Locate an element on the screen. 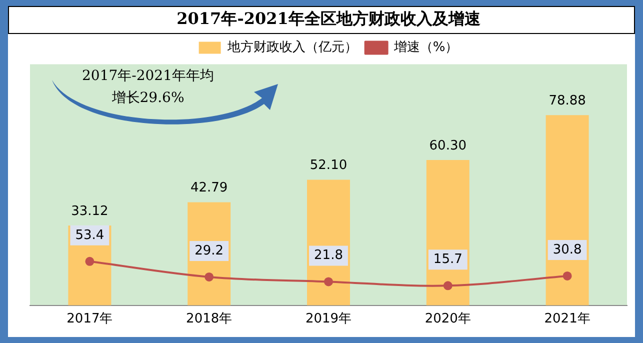 Image resolution: width=643 pixels, height=343 pixels. legend-label: 地方财政收入（亿元） is located at coordinates (292, 47).